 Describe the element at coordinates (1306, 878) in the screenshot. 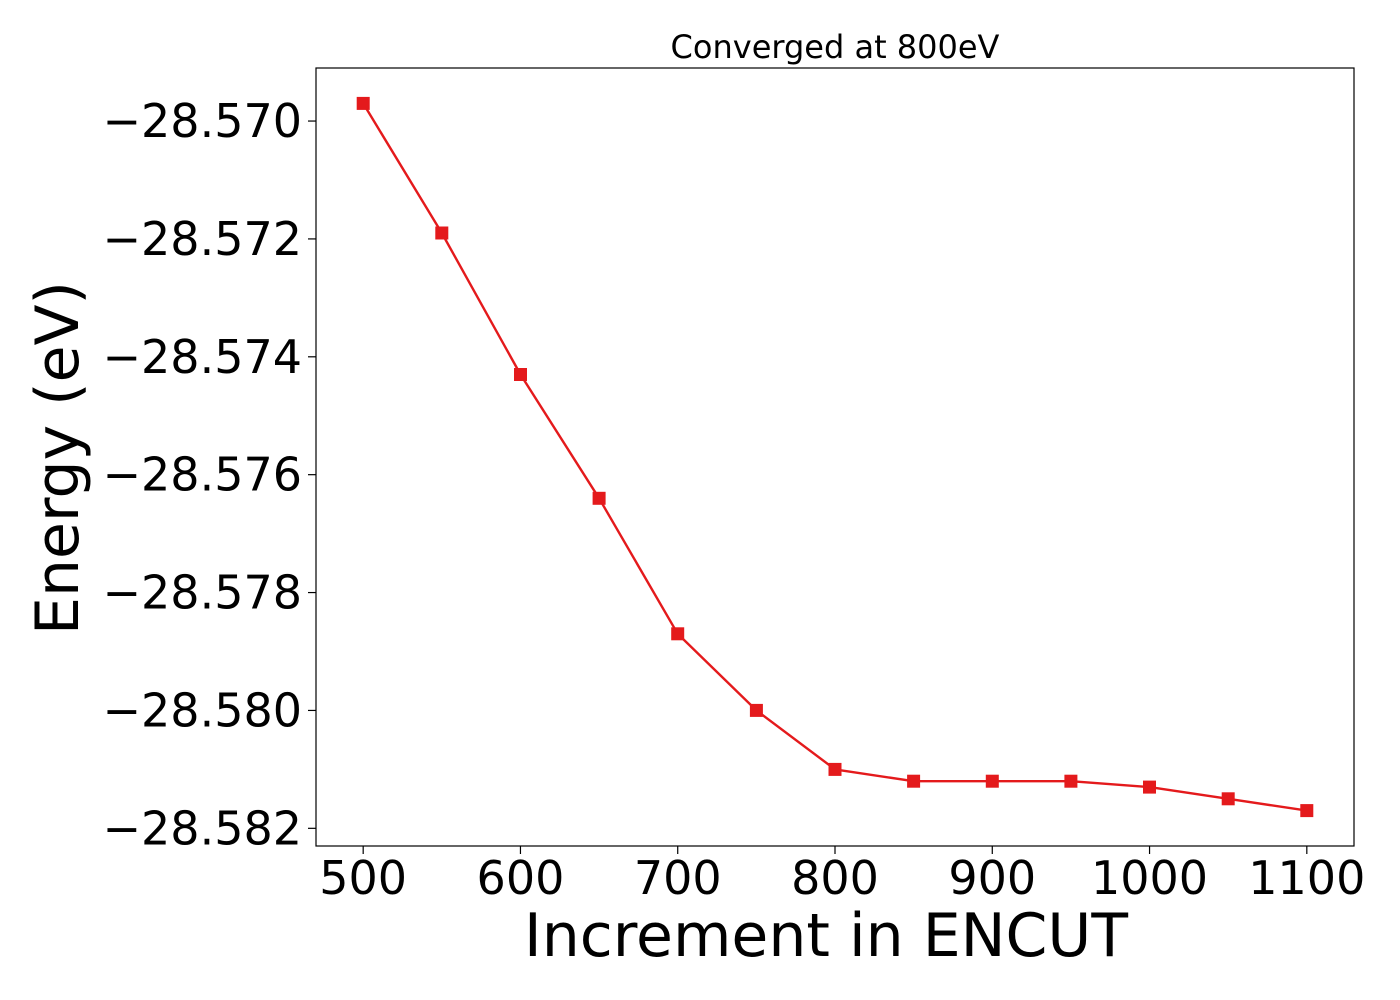

I see `x-tick-label: 1100` at that location.